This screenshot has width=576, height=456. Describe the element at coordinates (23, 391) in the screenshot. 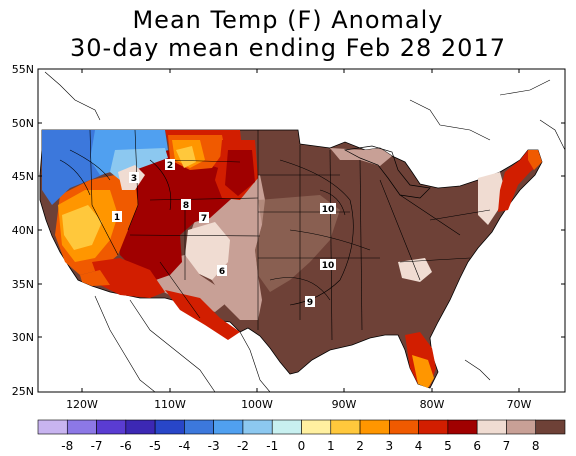

I see `lat-tick-25n: 25N` at that location.